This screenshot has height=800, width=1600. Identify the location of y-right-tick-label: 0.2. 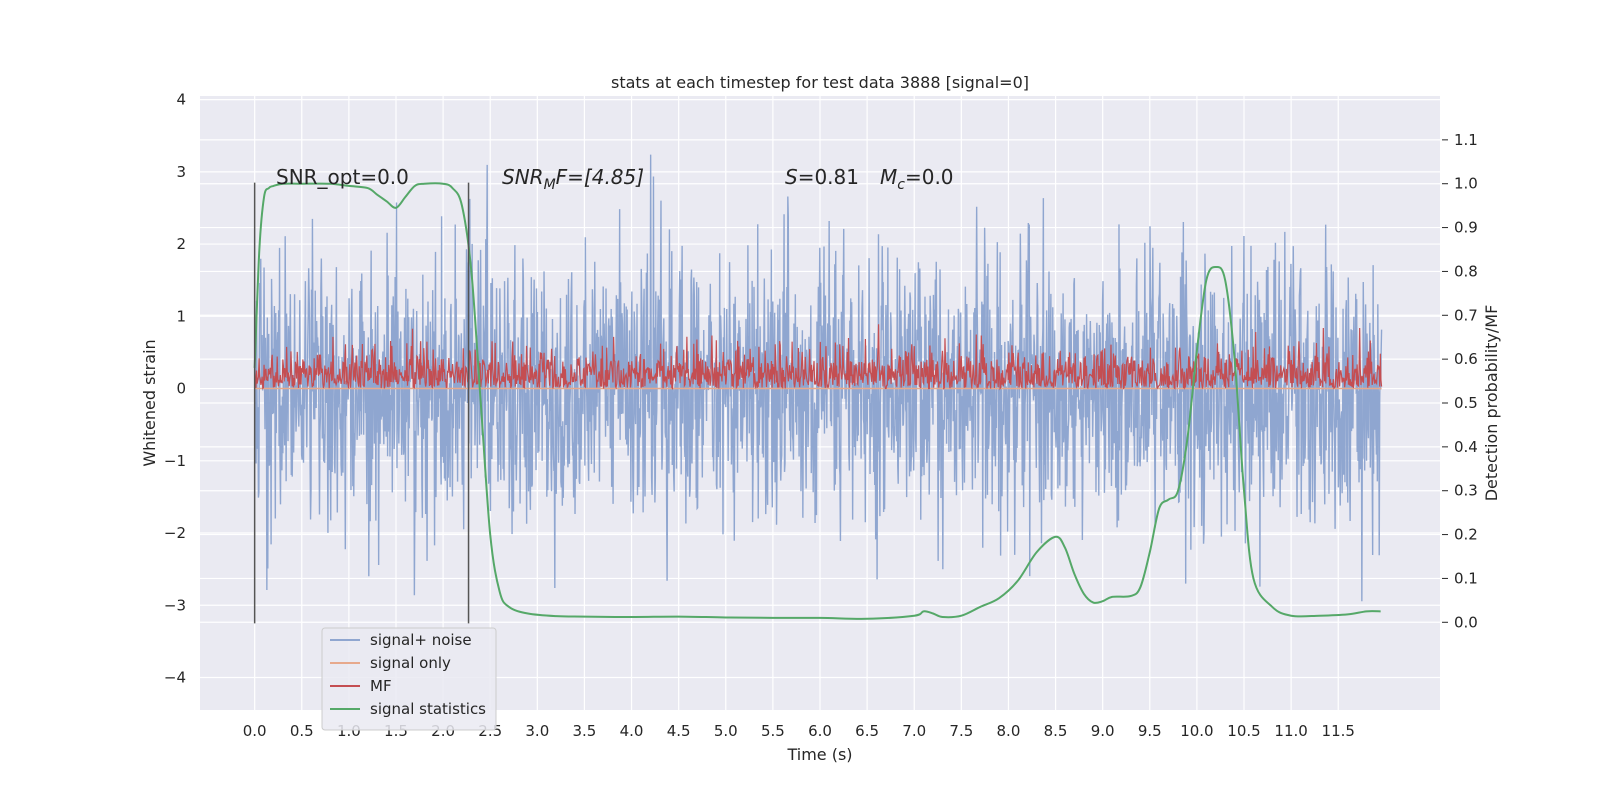
(1466, 535).